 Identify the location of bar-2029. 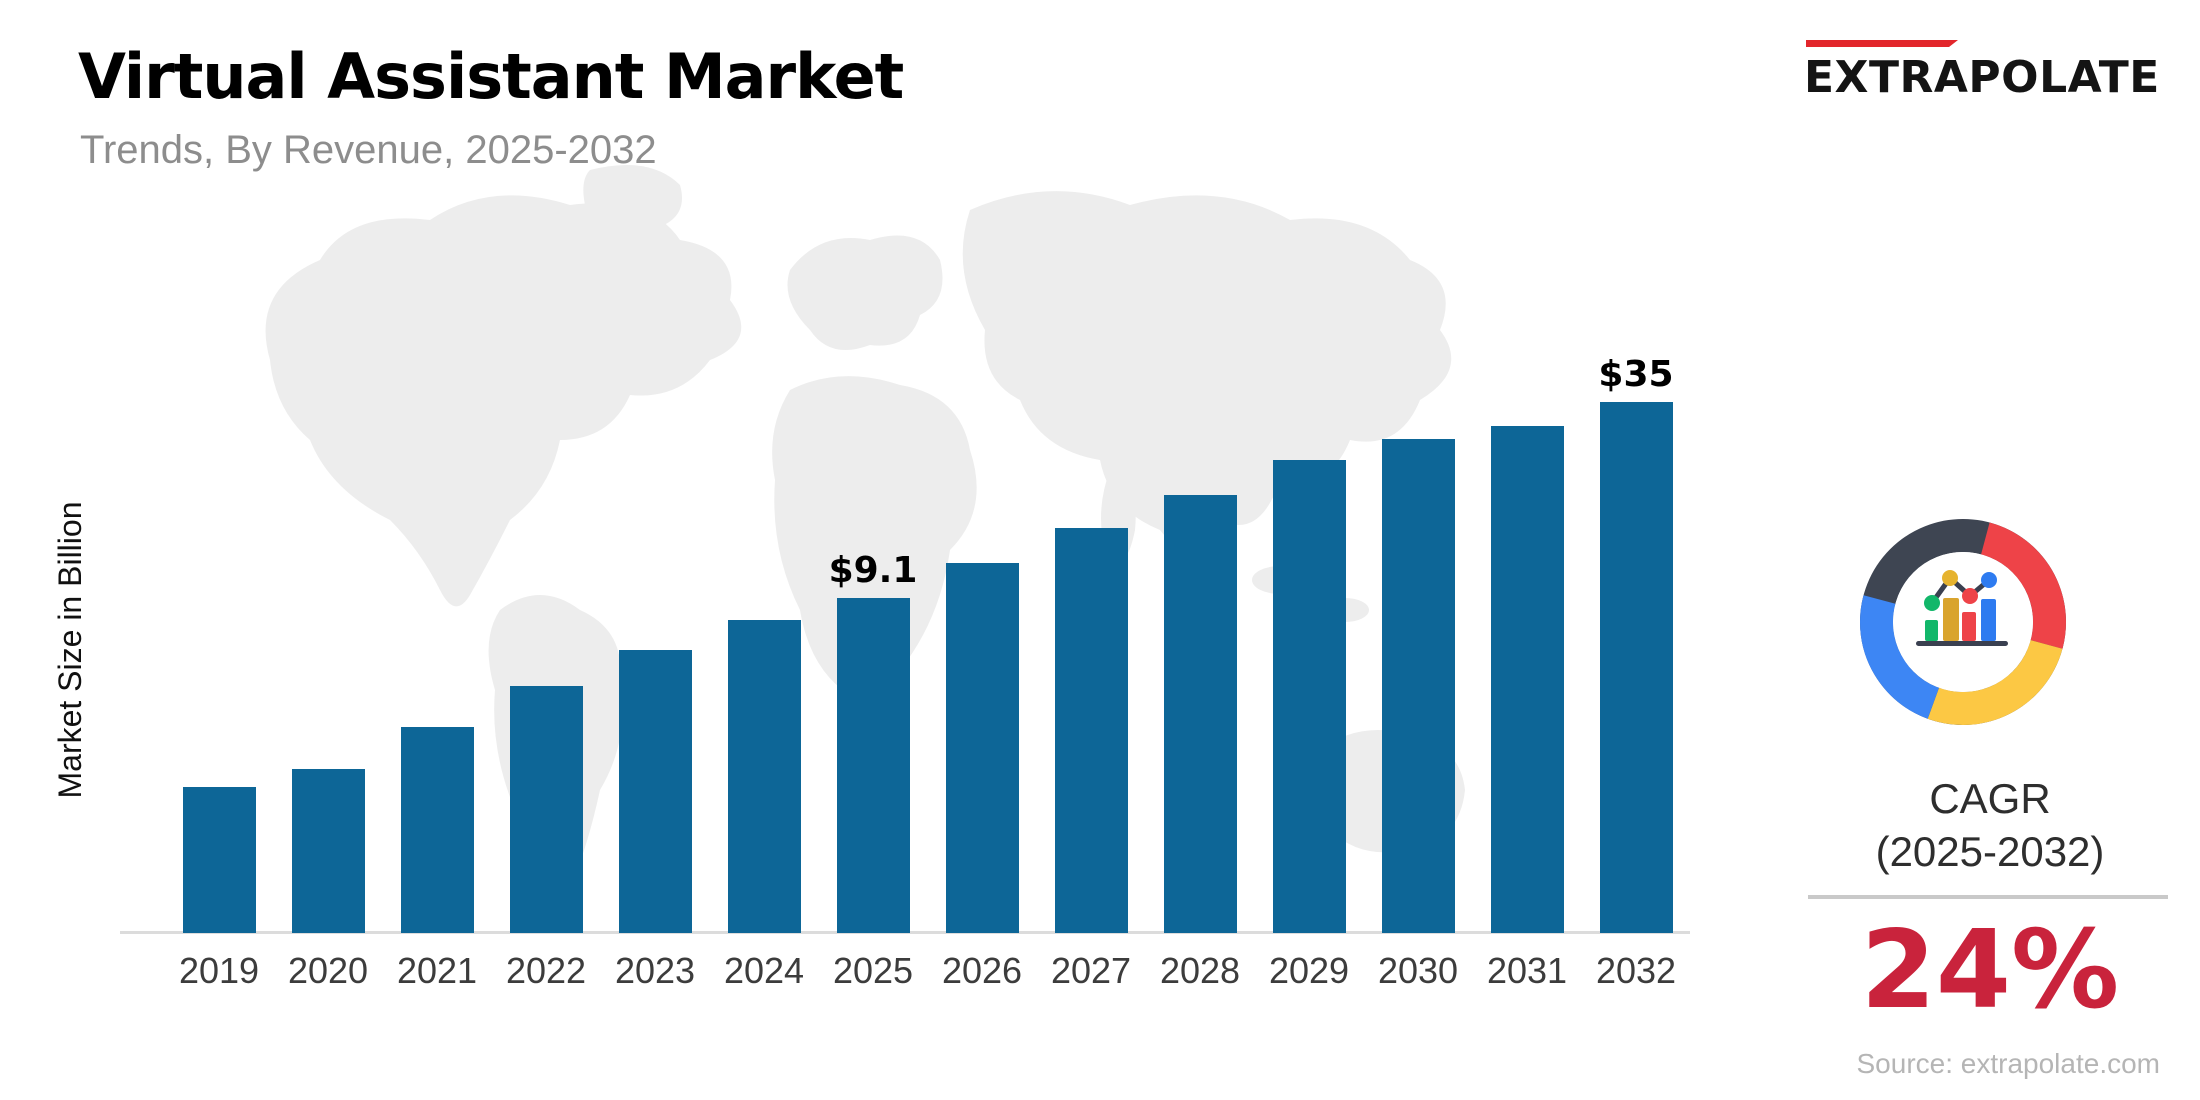
(1309, 696).